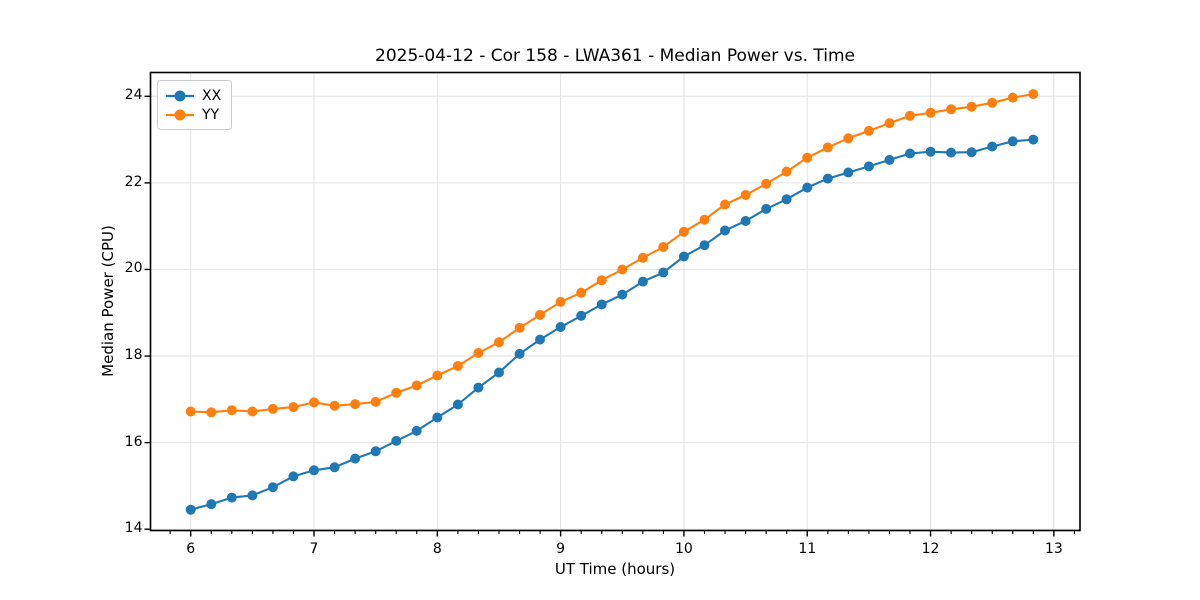  I want to click on legend-item-xx: XX, so click(193, 95).